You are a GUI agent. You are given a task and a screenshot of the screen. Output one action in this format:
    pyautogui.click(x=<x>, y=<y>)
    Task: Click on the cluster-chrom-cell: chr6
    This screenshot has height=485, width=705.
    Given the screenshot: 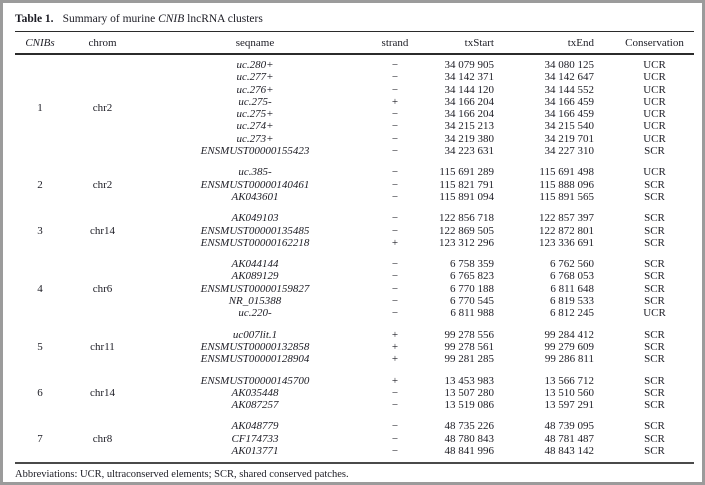 What is the action you would take?
    pyautogui.click(x=102, y=288)
    